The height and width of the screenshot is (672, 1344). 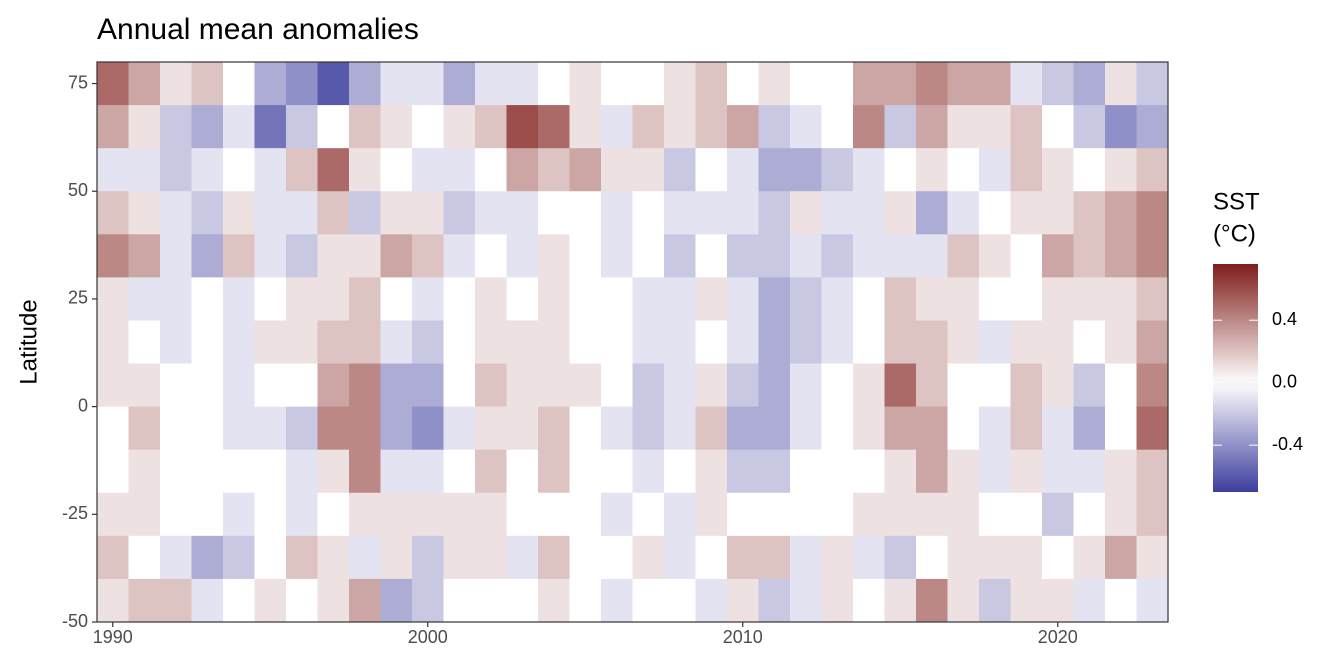 What do you see at coordinates (78, 298) in the screenshot?
I see `y-tick-label: 25` at bounding box center [78, 298].